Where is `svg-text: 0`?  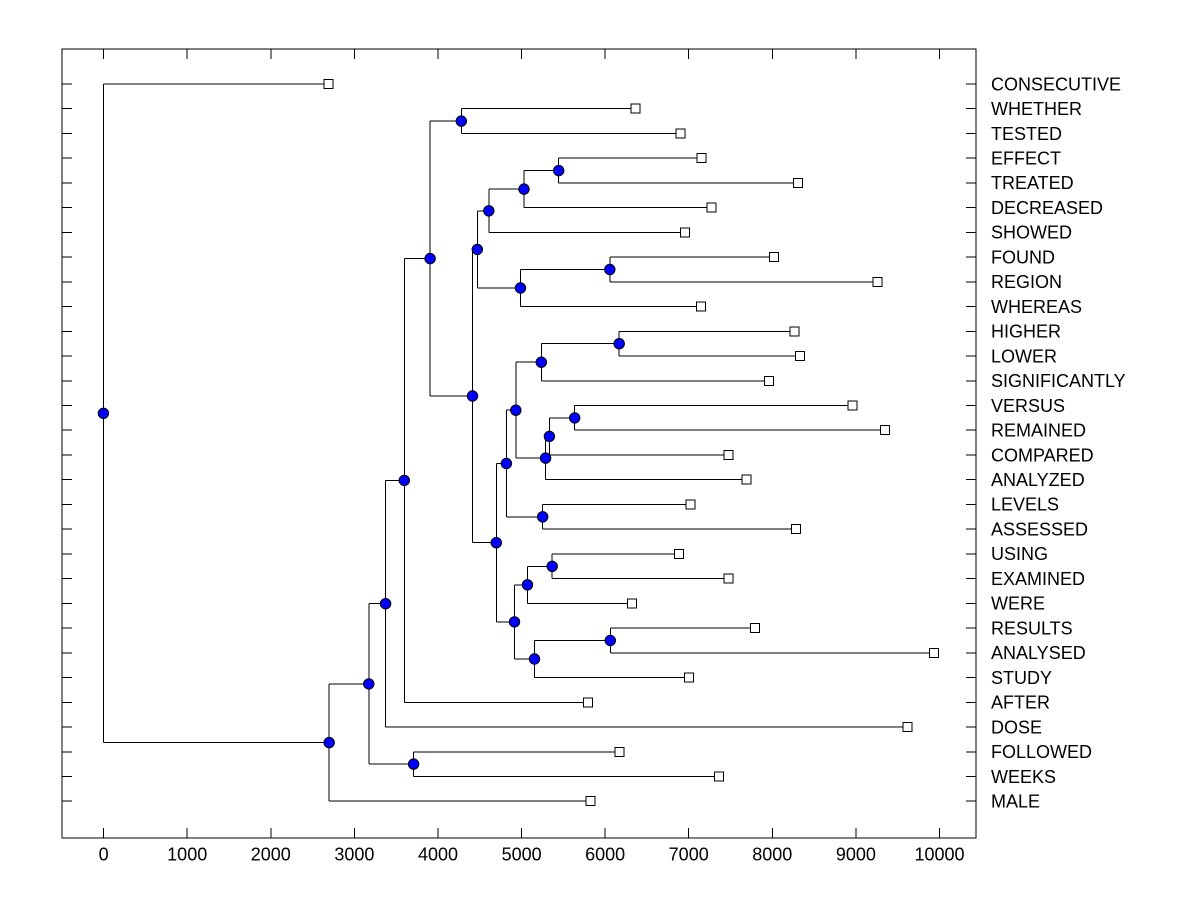 svg-text: 0 is located at coordinates (104, 855).